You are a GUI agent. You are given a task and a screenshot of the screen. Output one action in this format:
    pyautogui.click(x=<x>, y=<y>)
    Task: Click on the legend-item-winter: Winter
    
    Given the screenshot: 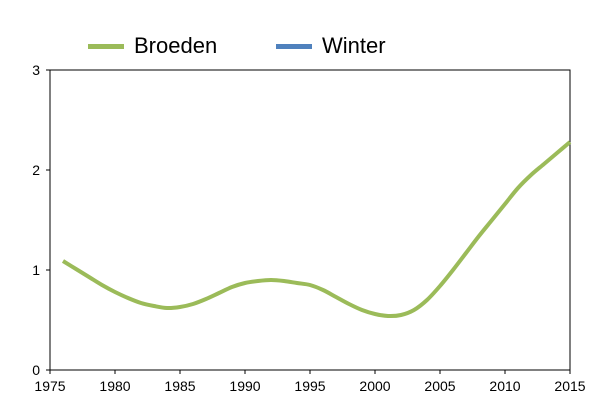 What is the action you would take?
    pyautogui.click(x=331, y=46)
    